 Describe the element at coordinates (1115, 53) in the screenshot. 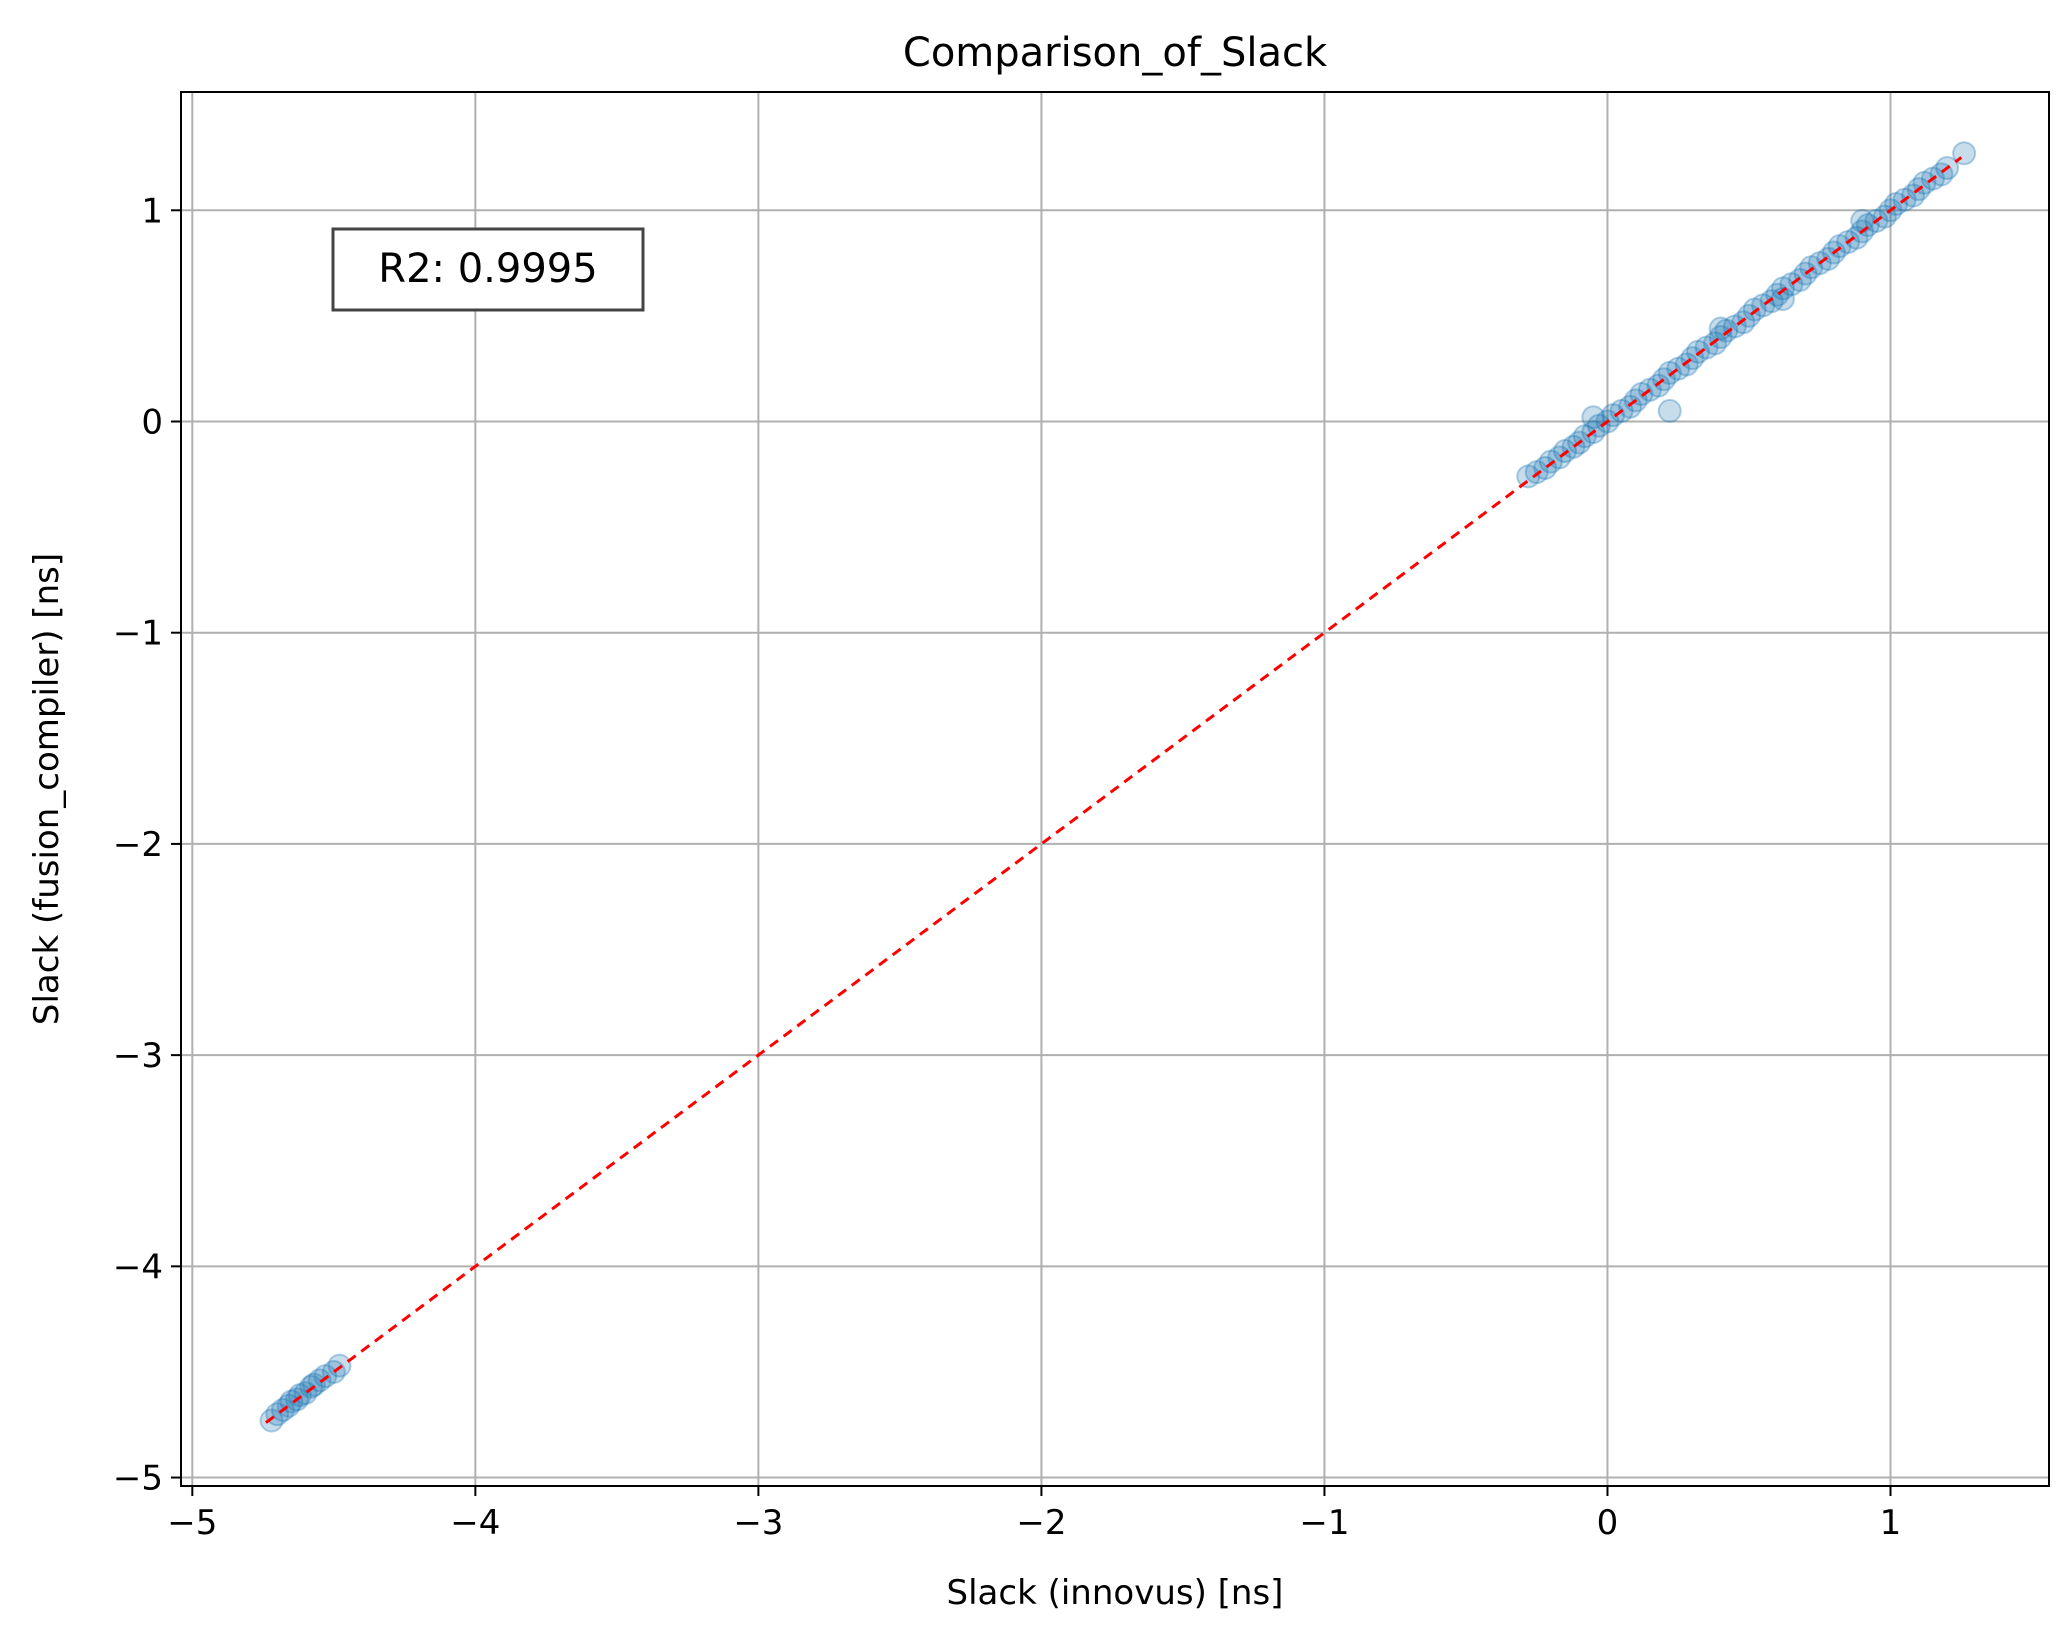

I see `chart-title: Comparison_of_Slack` at that location.